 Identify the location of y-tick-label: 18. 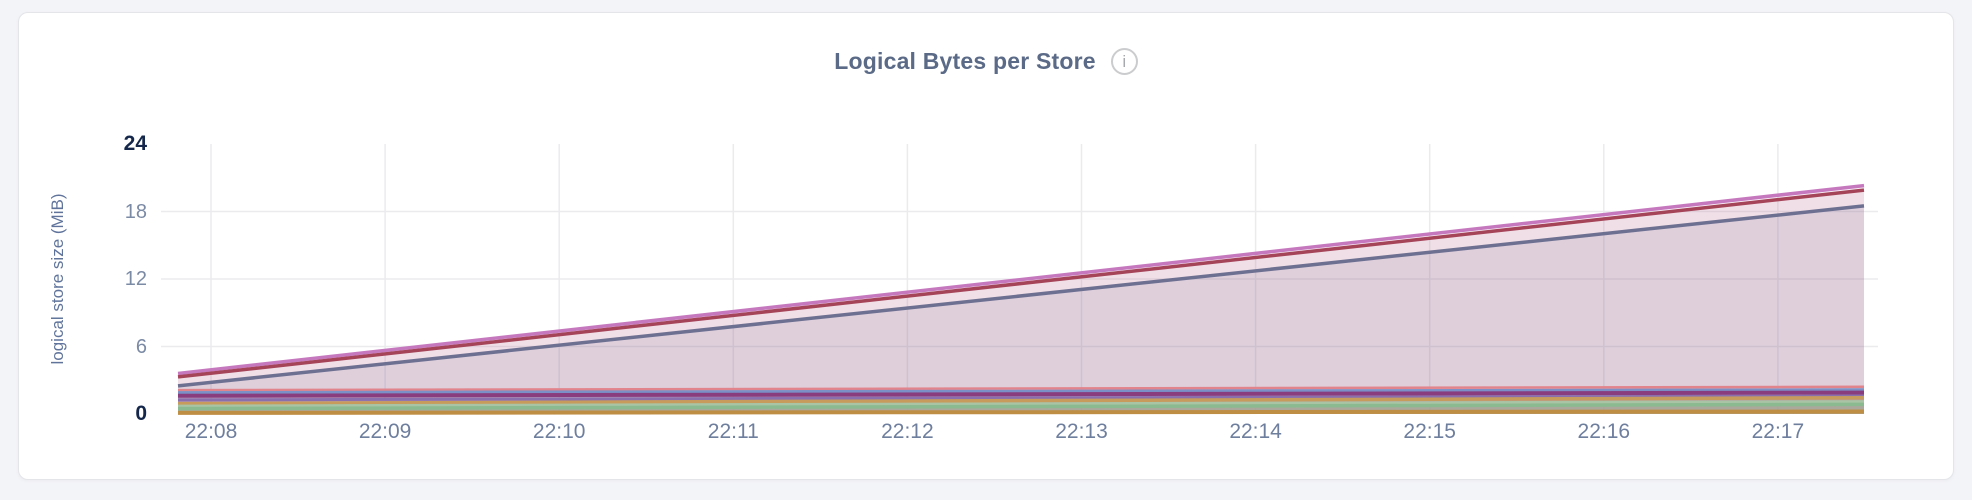
(135, 211).